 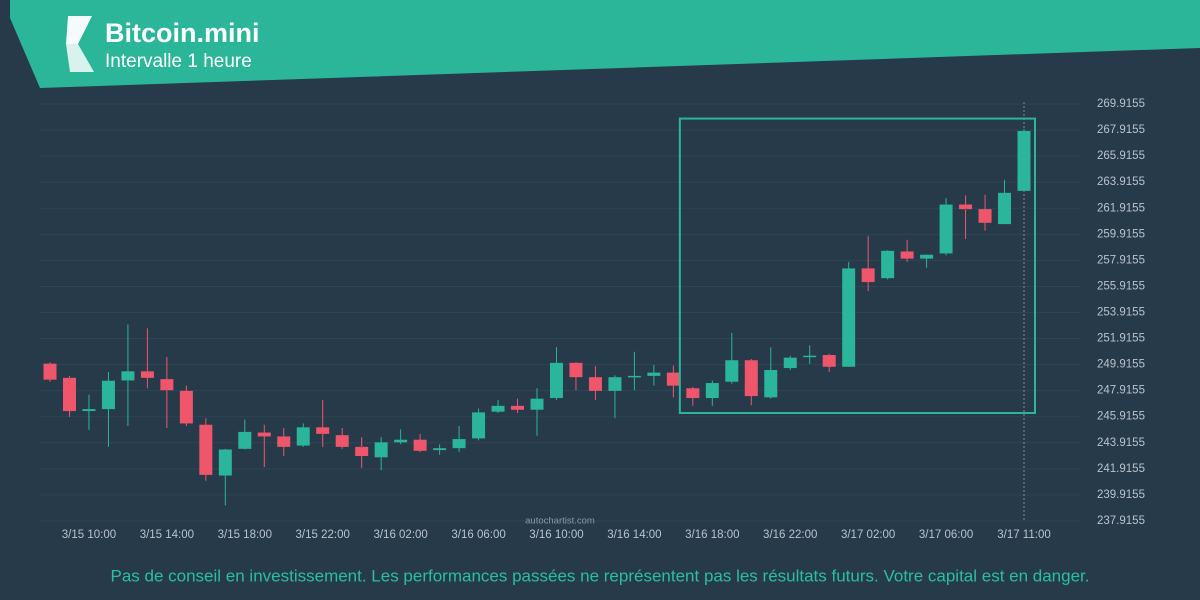 What do you see at coordinates (1121, 130) in the screenshot?
I see `y-tick-label: 267.9155` at bounding box center [1121, 130].